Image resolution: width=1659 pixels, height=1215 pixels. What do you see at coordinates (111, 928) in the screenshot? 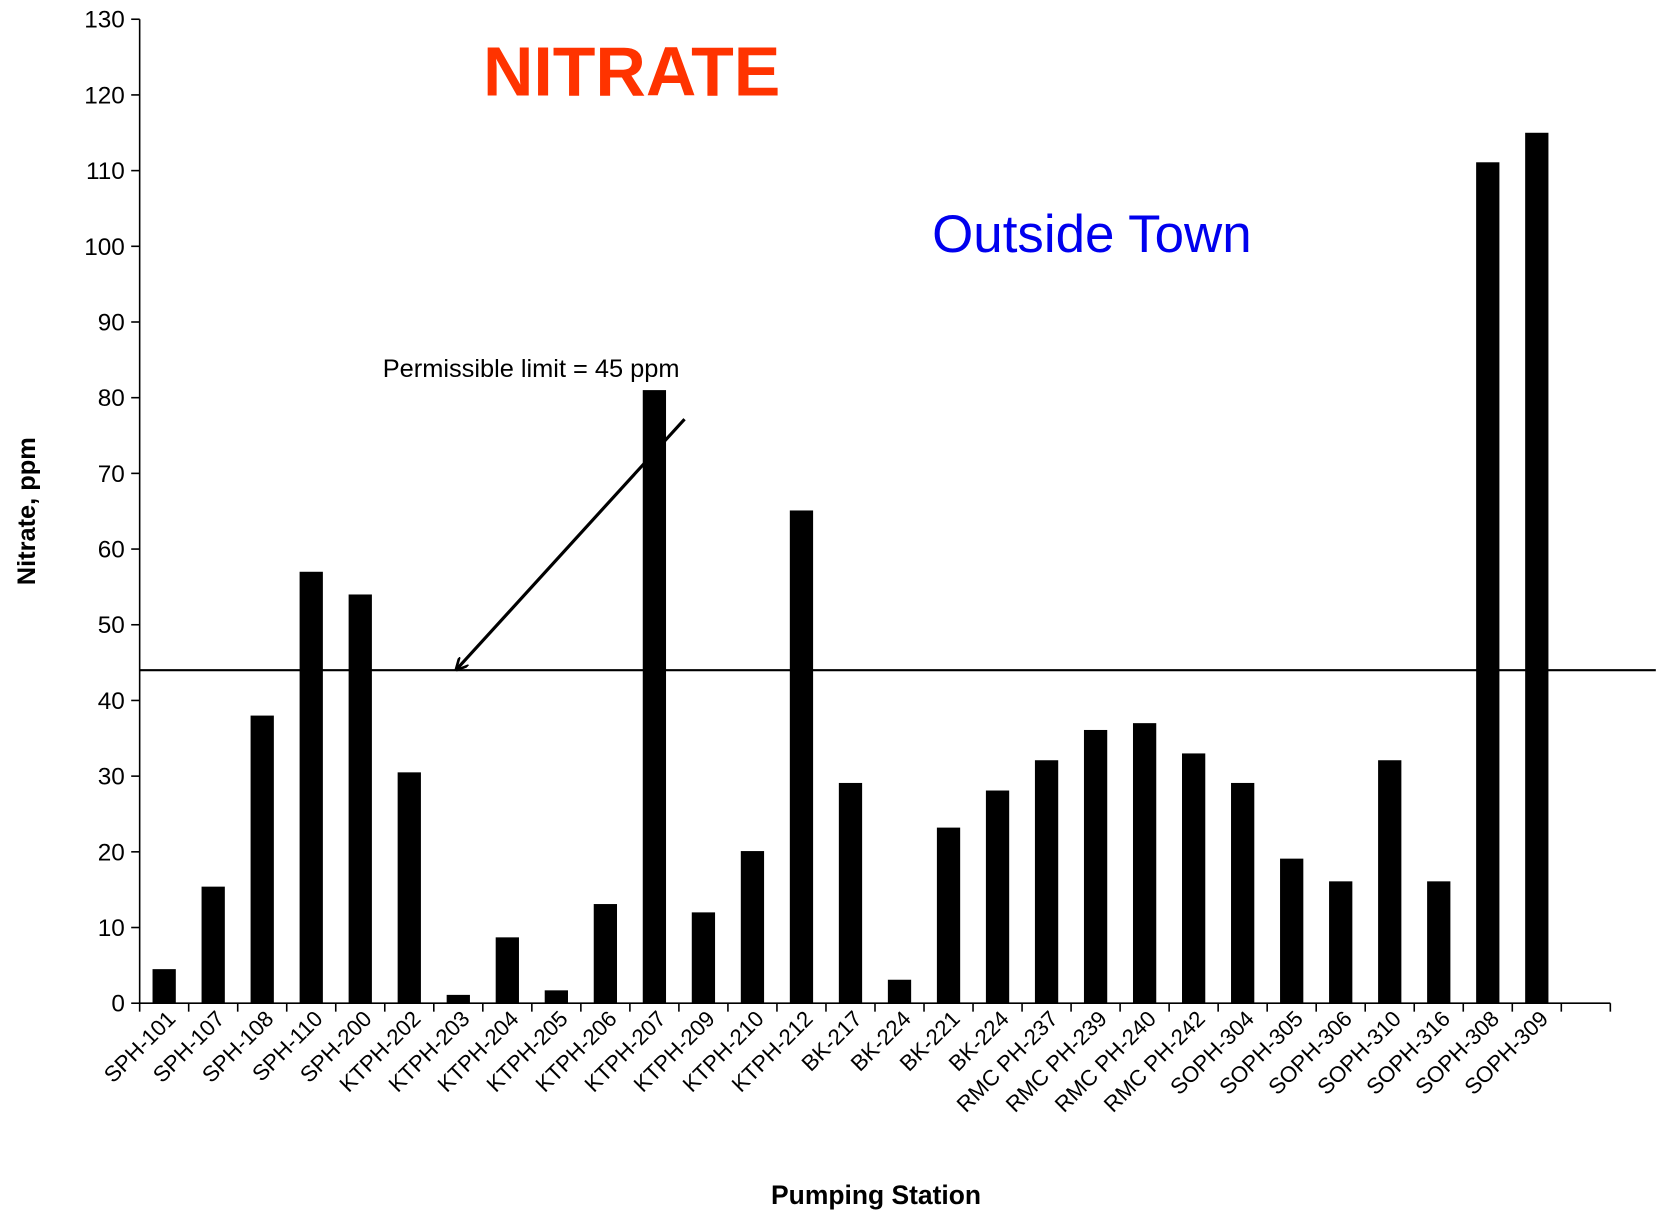
I see `y-tick-label: 10` at bounding box center [111, 928].